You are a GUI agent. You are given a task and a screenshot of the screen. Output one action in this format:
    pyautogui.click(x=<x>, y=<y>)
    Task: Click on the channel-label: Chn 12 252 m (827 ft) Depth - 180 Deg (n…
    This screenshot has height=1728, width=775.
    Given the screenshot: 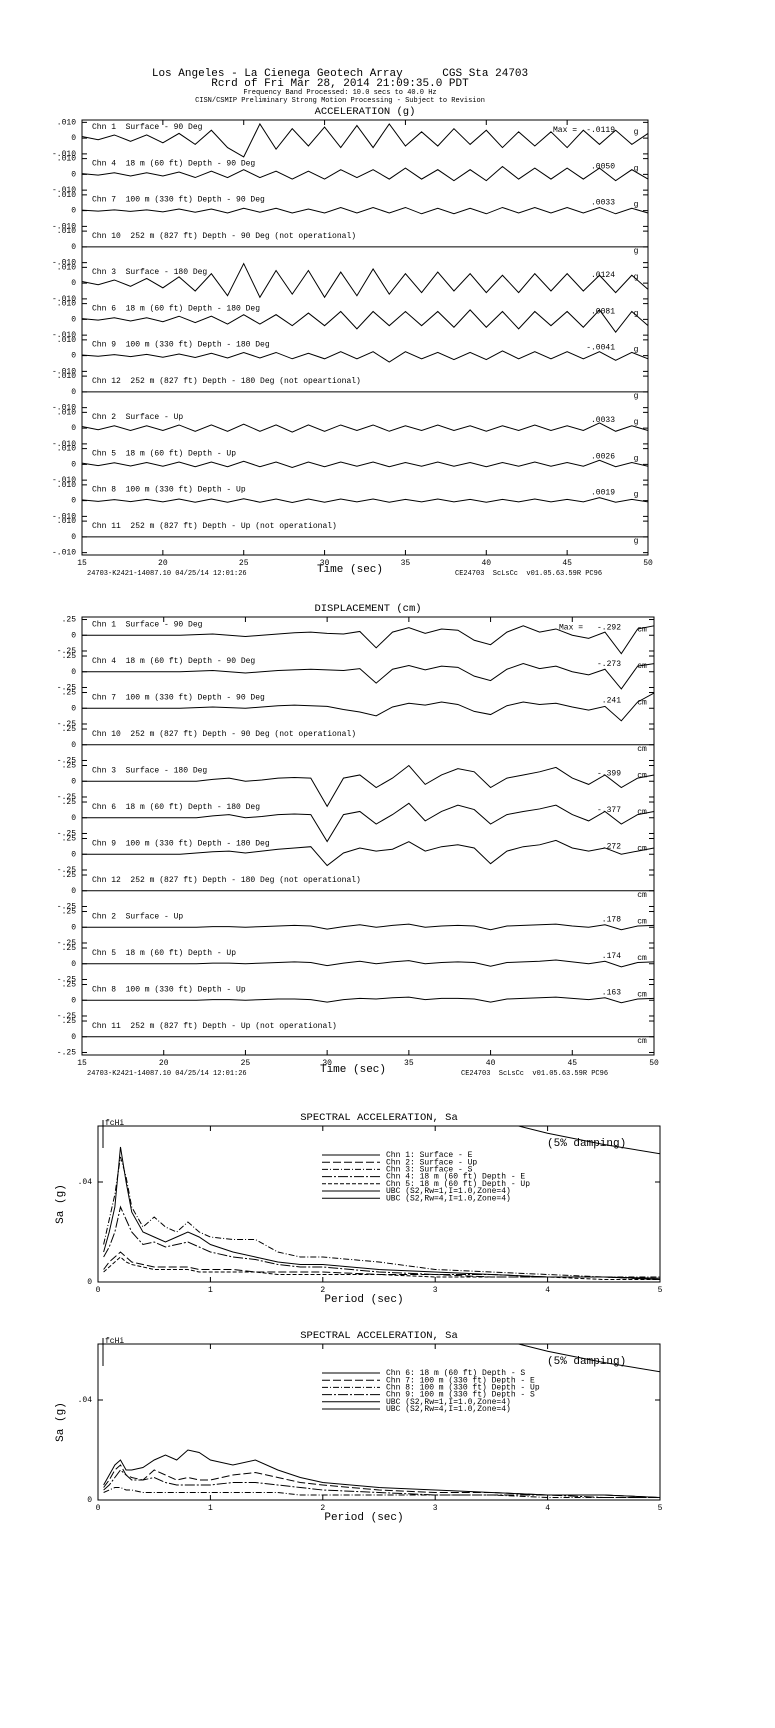 What is the action you would take?
    pyautogui.click(x=226, y=381)
    